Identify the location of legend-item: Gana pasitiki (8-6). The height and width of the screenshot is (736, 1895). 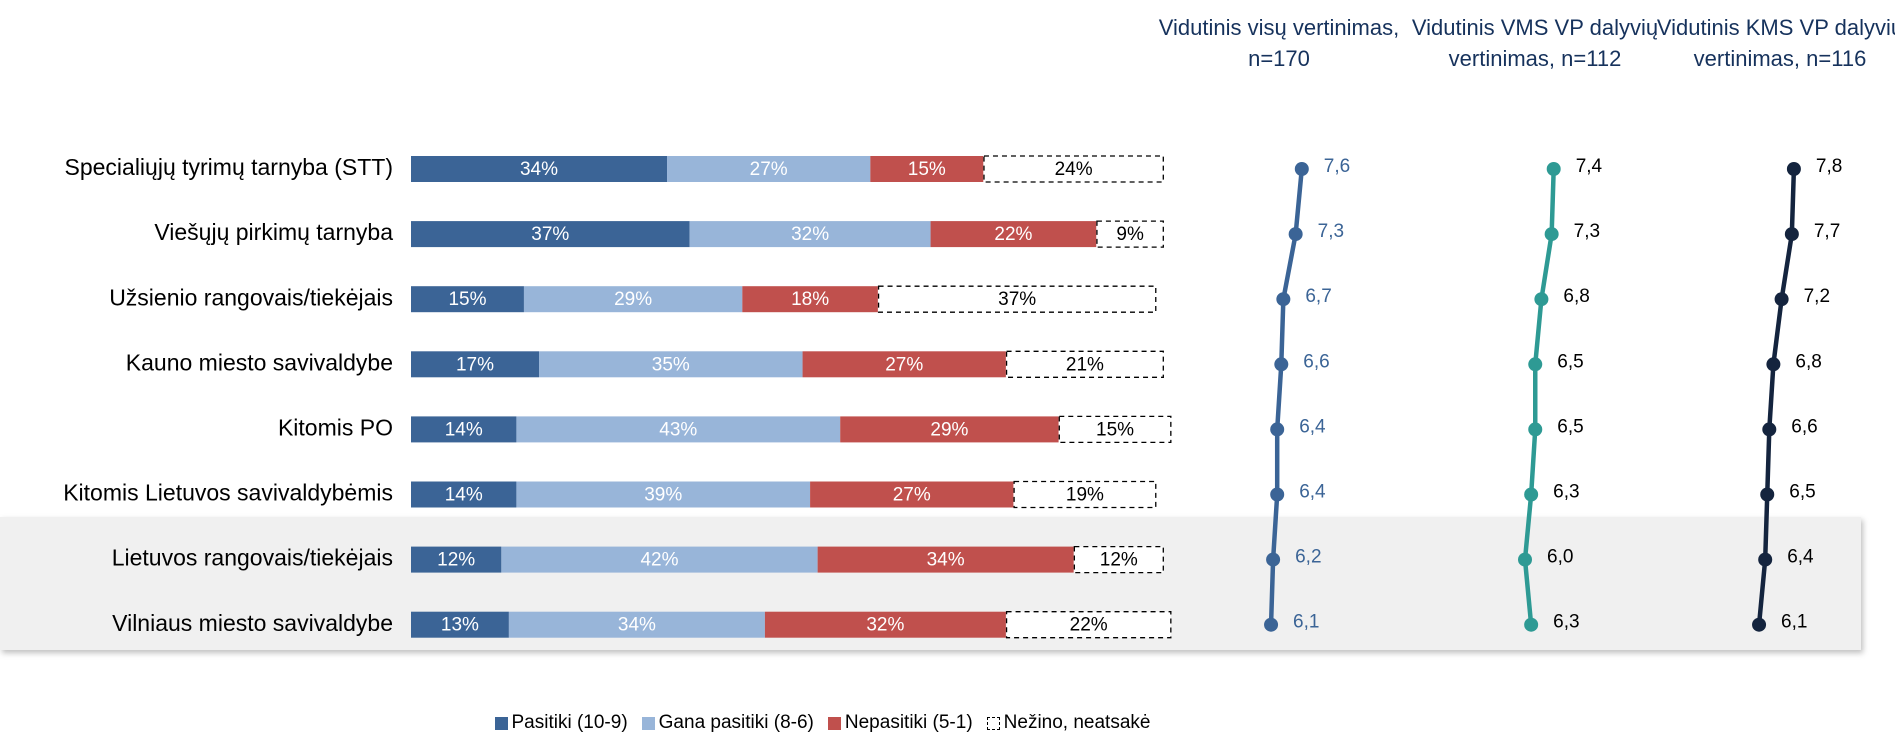
(727, 723).